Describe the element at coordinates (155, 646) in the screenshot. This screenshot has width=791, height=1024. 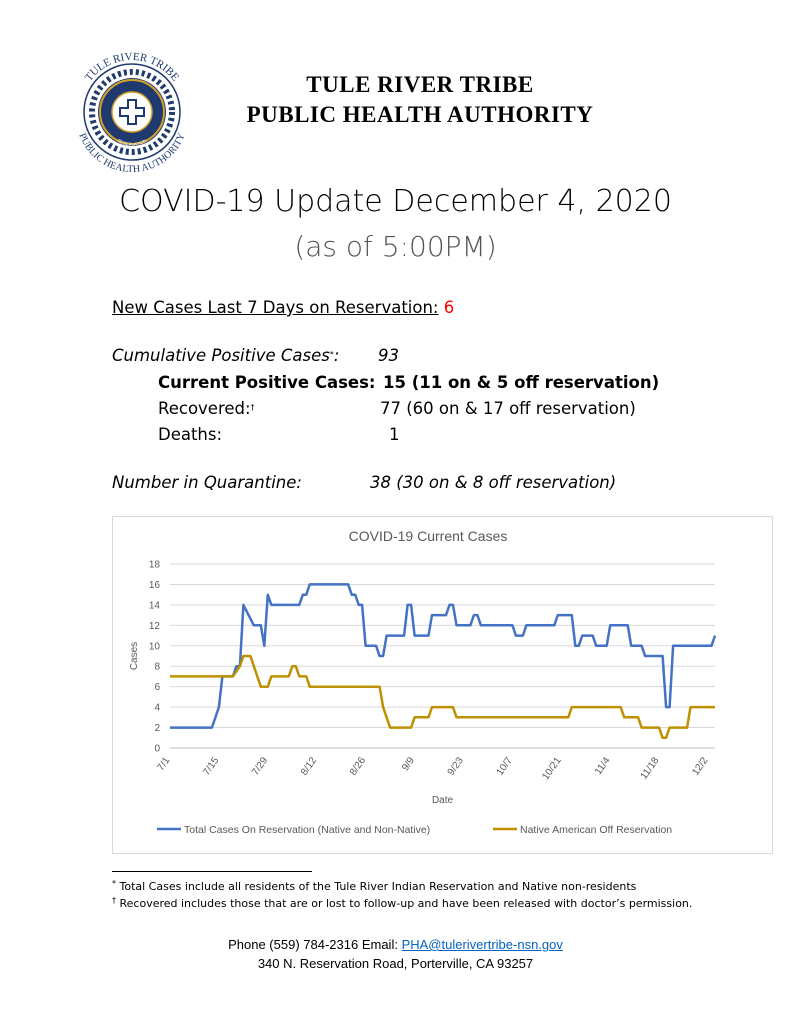
I see `y-tick-label: 10` at that location.